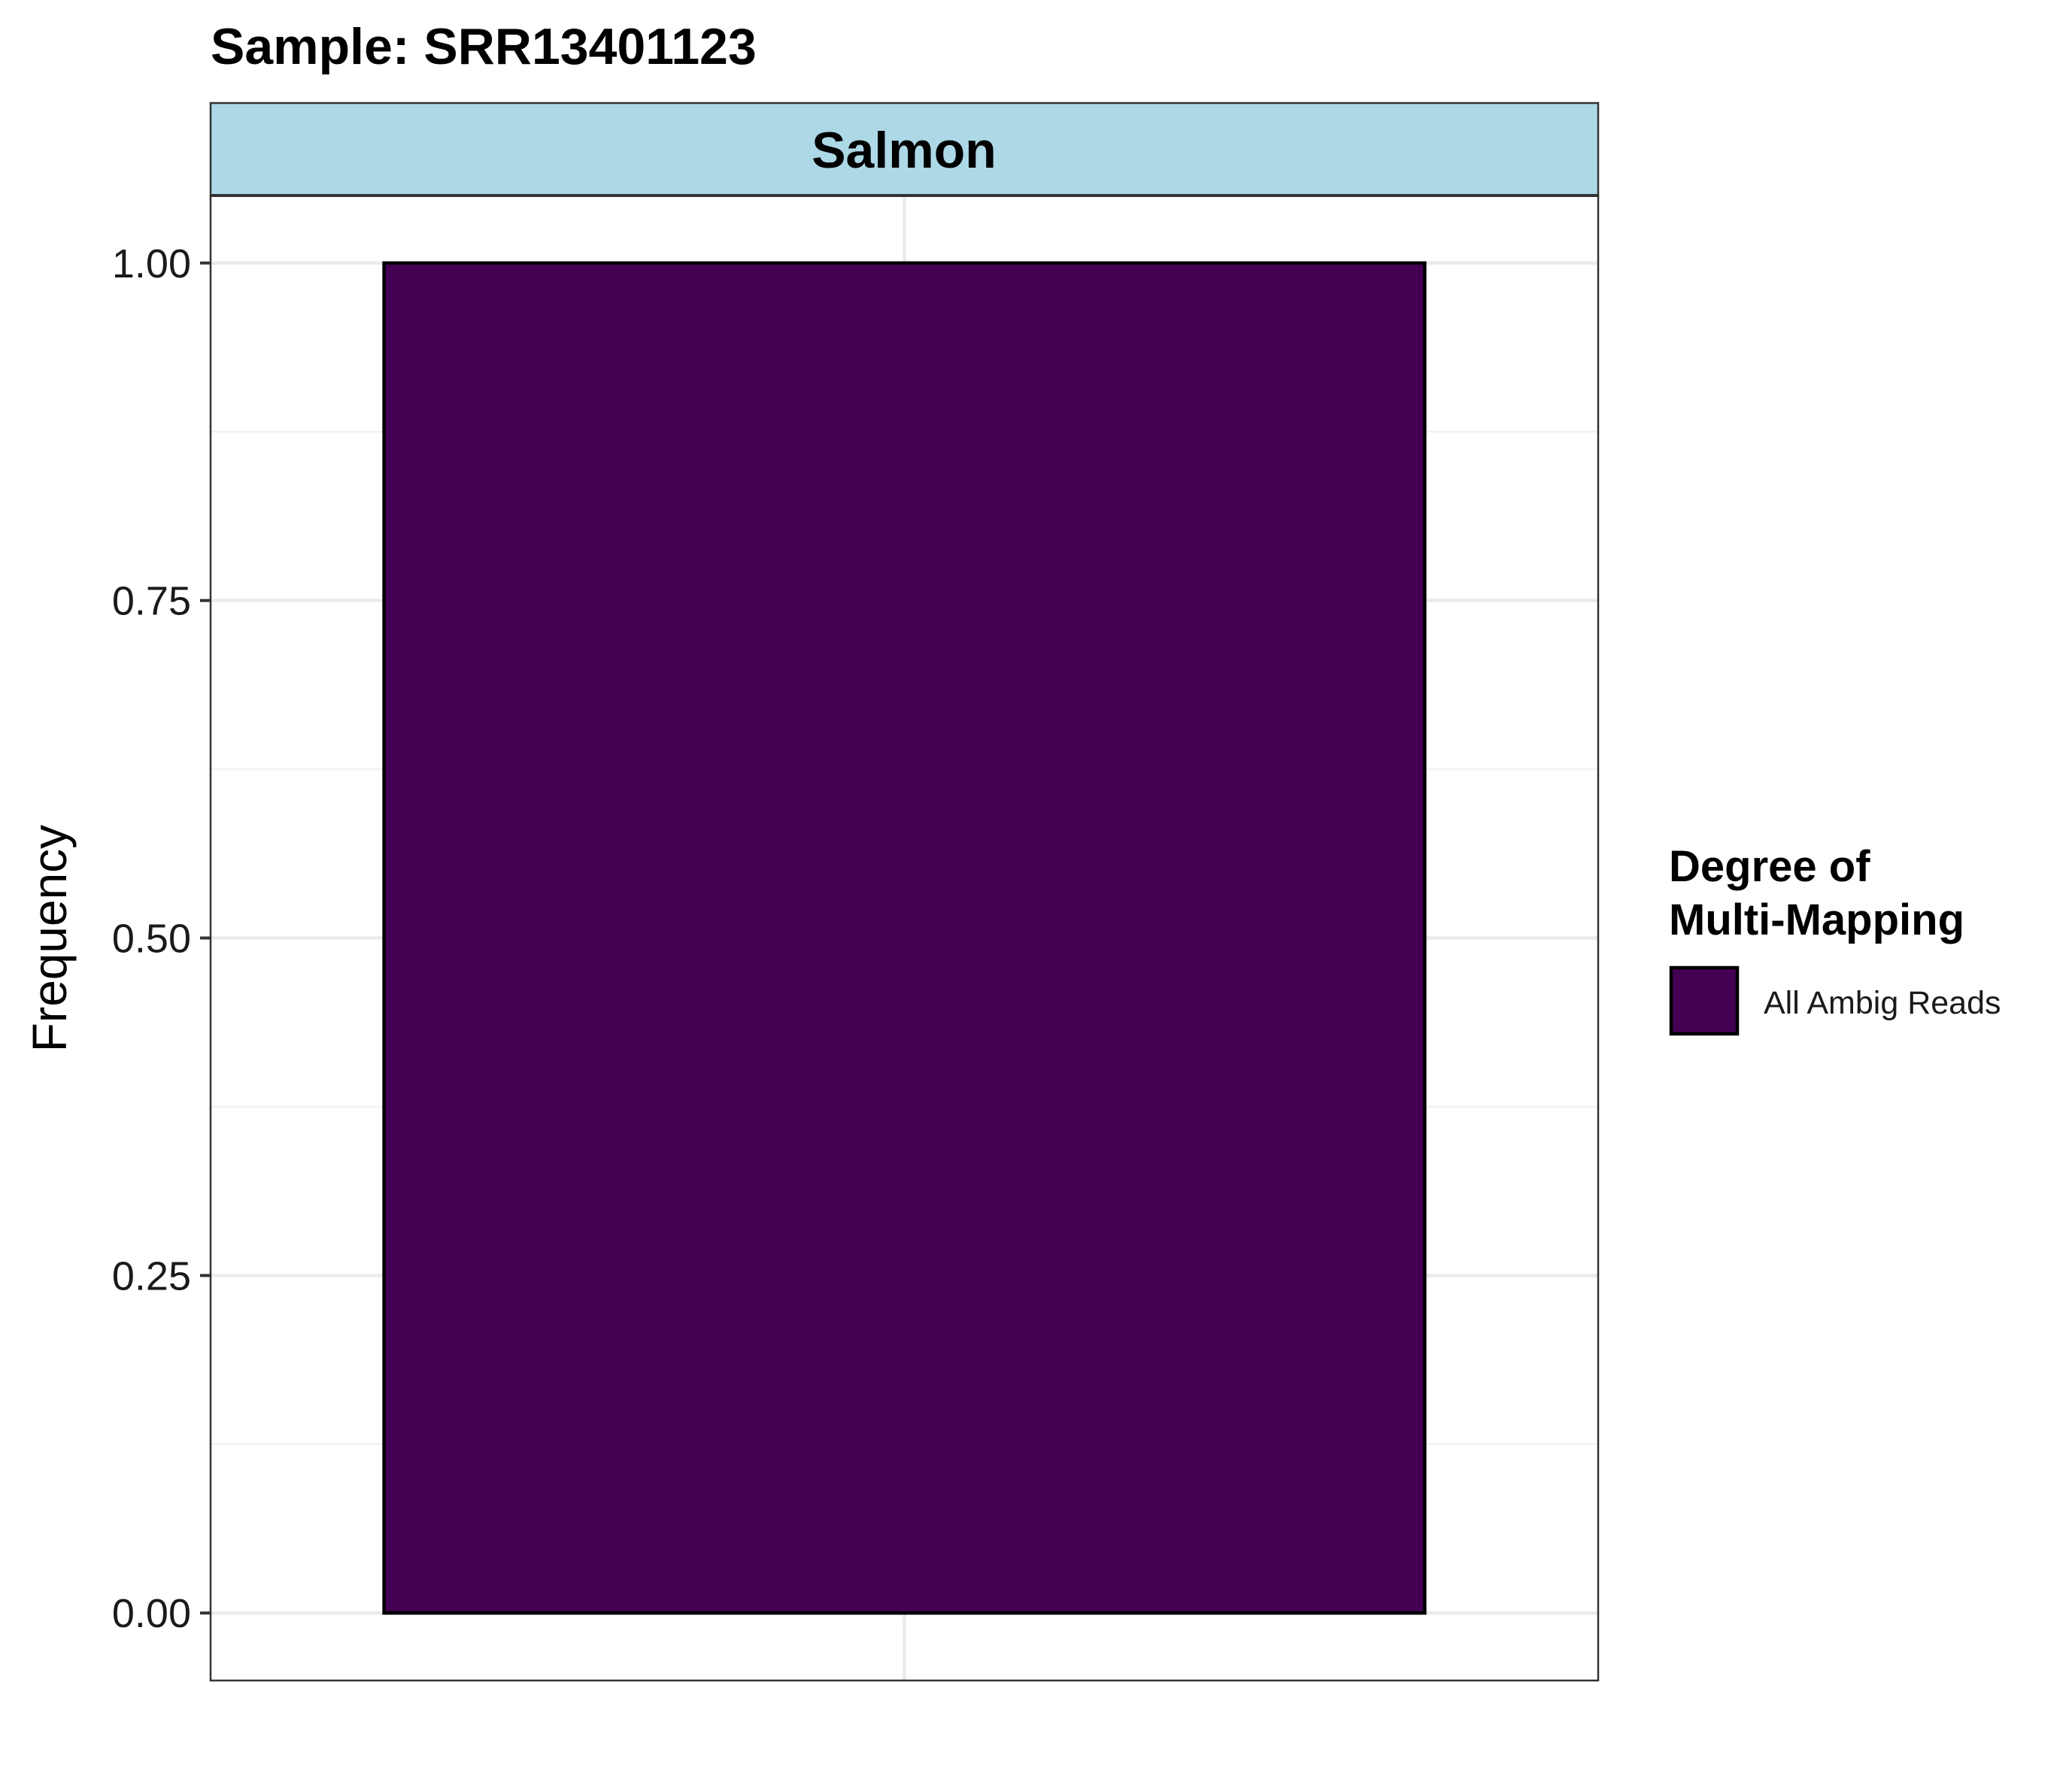  What do you see at coordinates (151, 1613) in the screenshot?
I see `y-tick-label: 0.00` at bounding box center [151, 1613].